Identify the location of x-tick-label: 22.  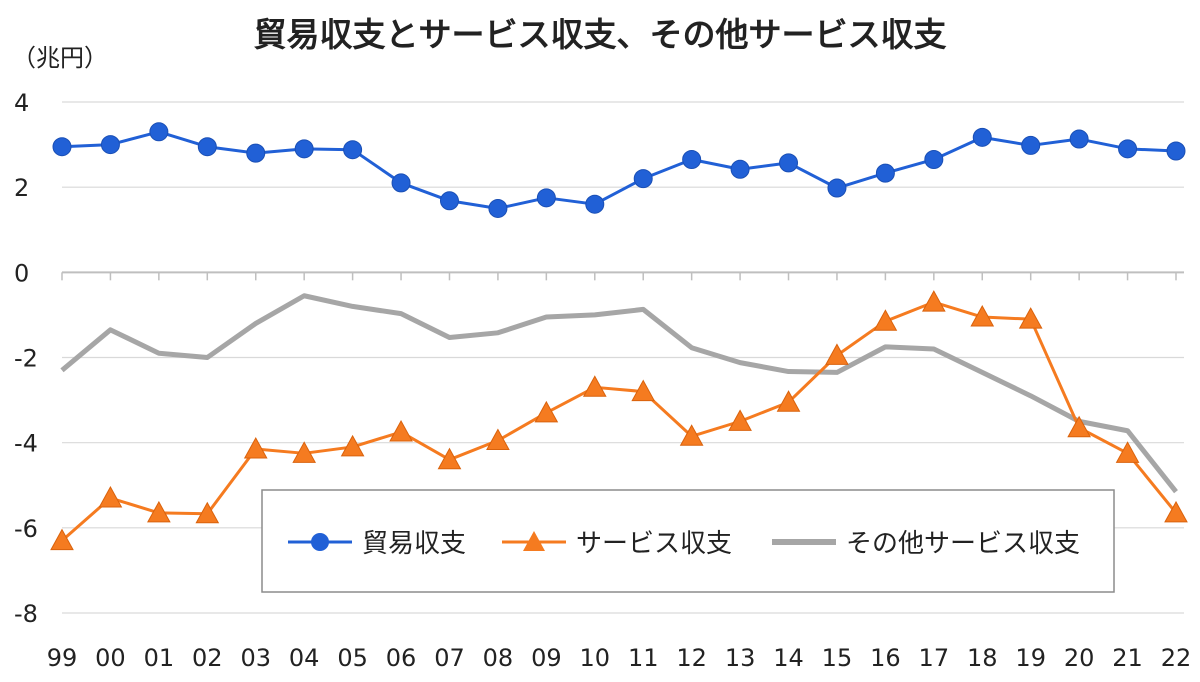
(1176, 658).